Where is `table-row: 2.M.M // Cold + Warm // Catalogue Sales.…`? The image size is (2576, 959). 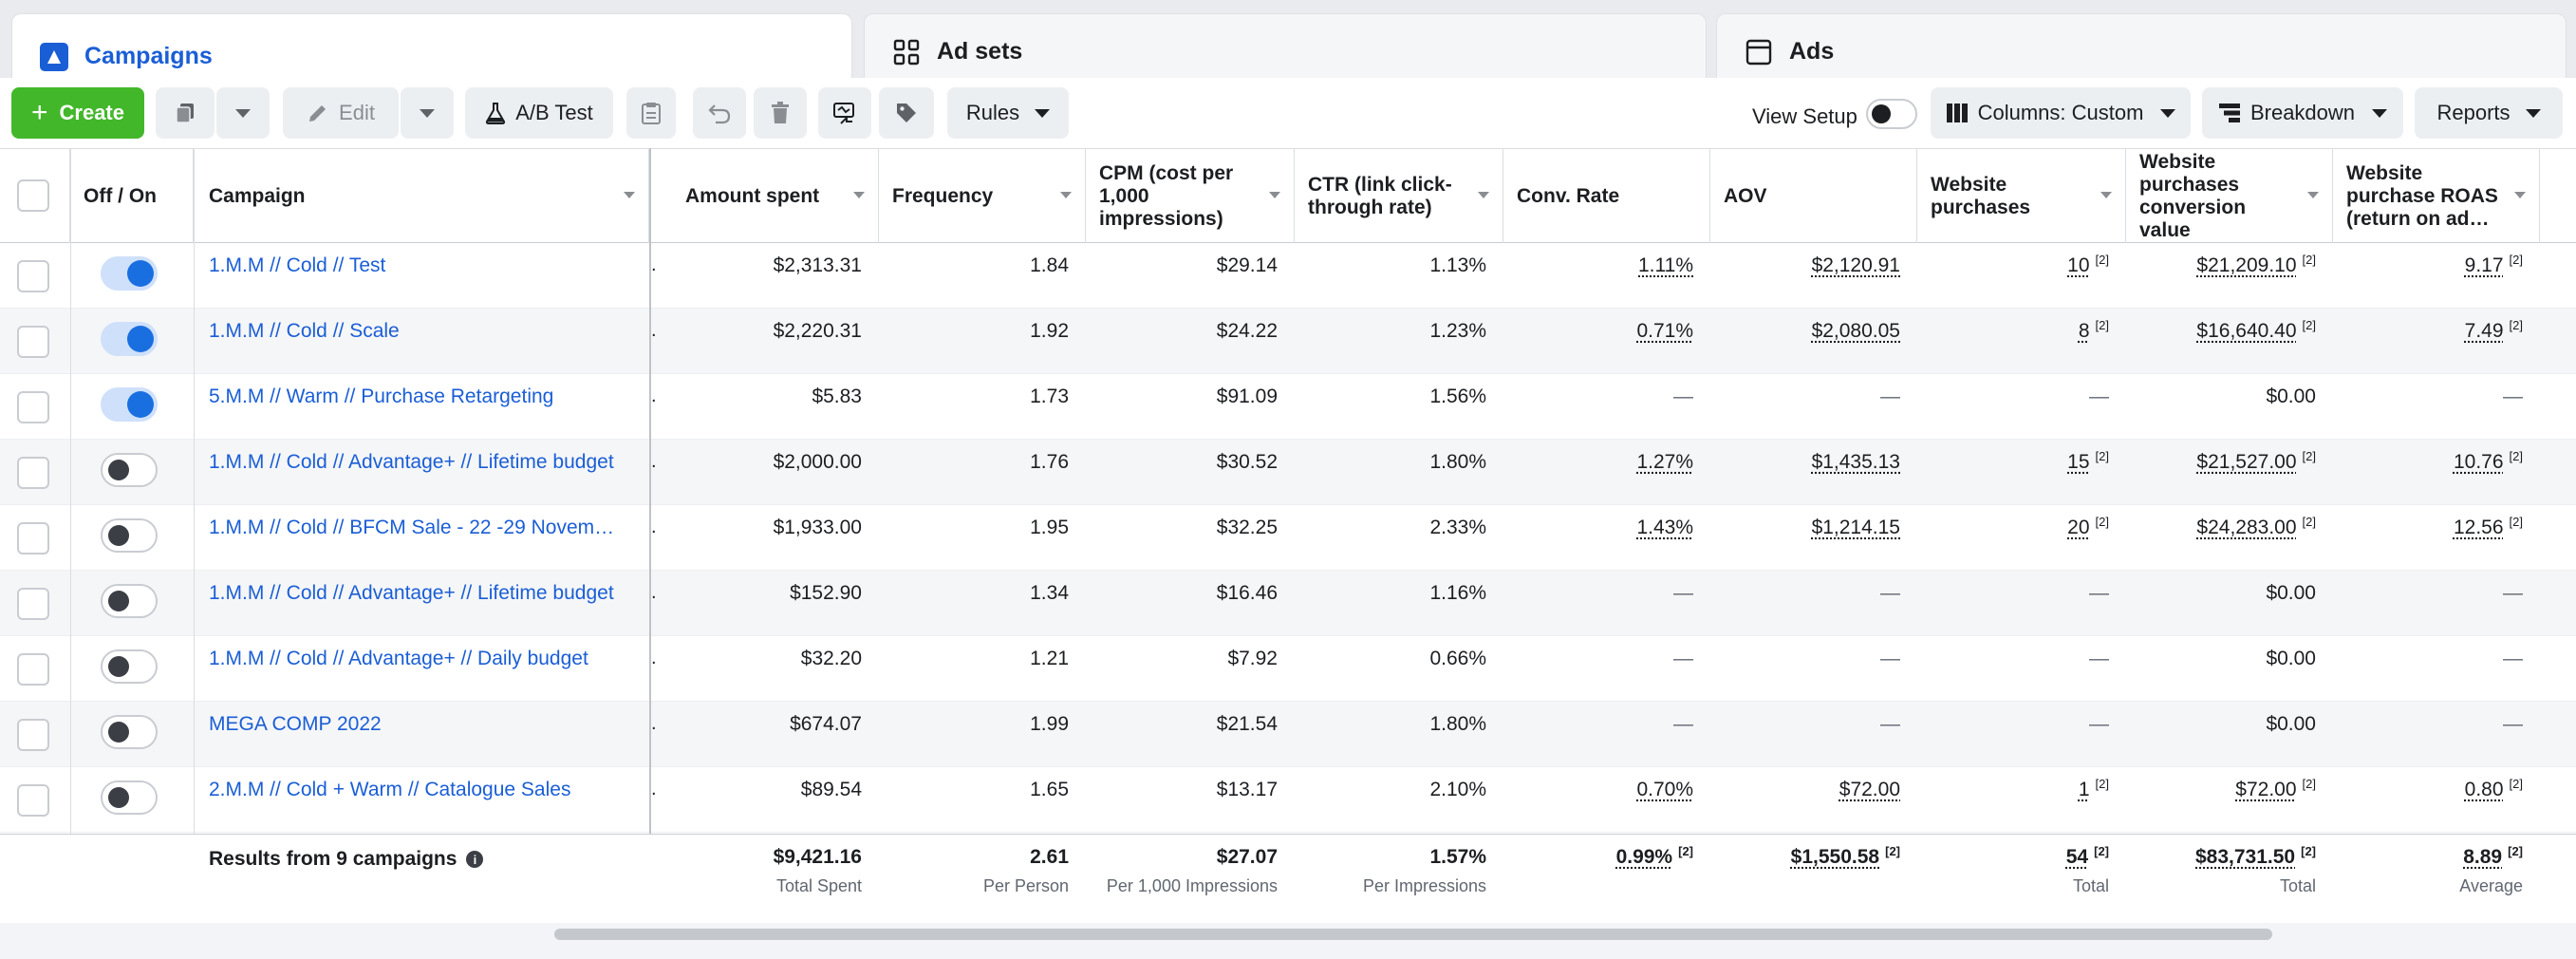 table-row: 2.M.M // Cold + Warm // Catalogue Sales.… is located at coordinates (1288, 800).